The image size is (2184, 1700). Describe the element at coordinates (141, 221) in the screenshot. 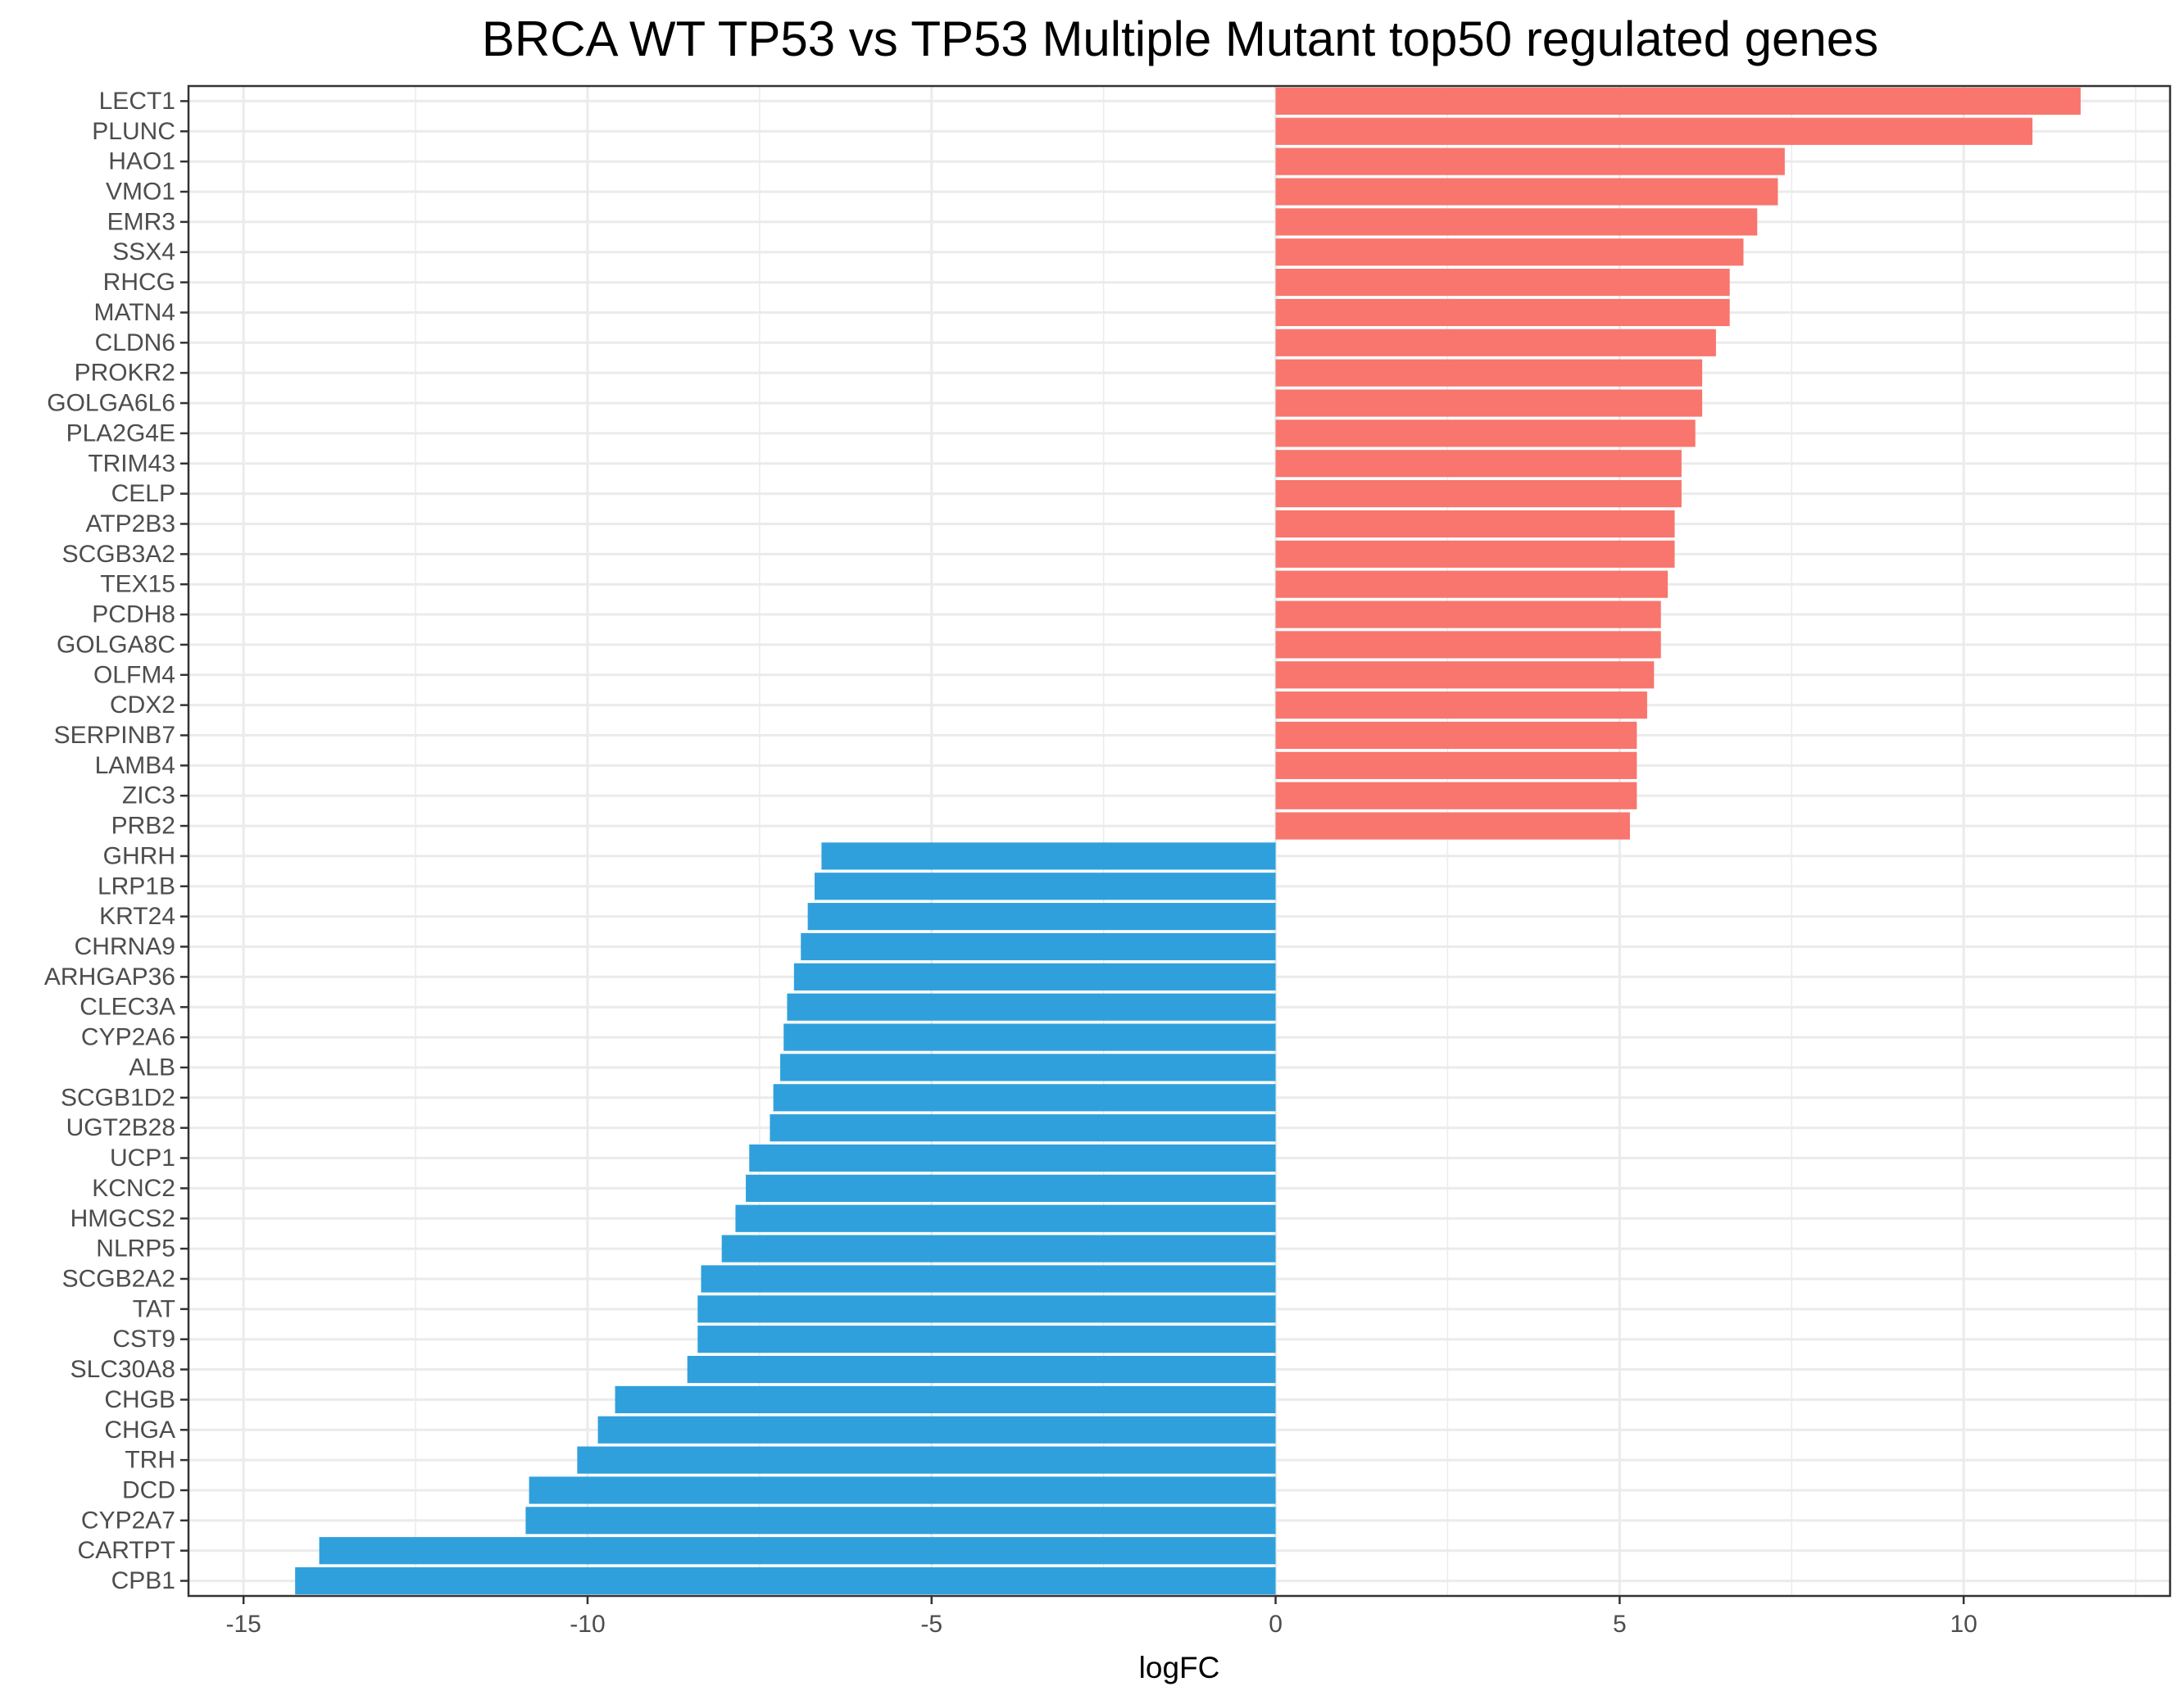

I see `y-tick-label: EMR3` at that location.